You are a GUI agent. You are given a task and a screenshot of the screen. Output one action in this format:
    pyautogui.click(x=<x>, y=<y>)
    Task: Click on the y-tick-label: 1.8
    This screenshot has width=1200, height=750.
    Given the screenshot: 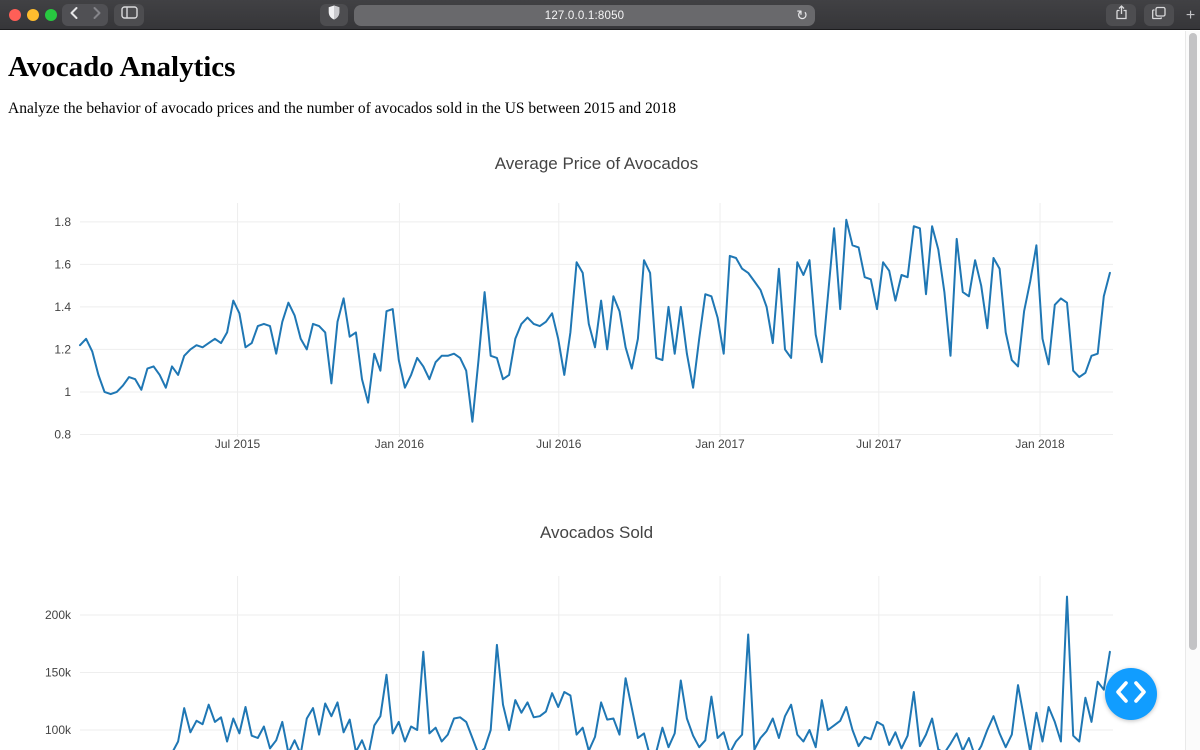 What is the action you would take?
    pyautogui.click(x=62, y=222)
    